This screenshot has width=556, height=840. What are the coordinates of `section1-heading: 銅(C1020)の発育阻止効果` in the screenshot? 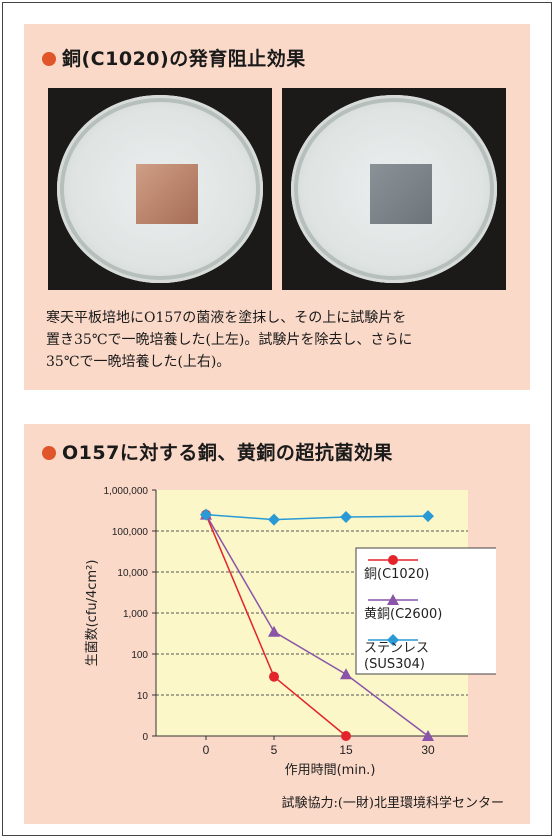 It's located at (174, 57).